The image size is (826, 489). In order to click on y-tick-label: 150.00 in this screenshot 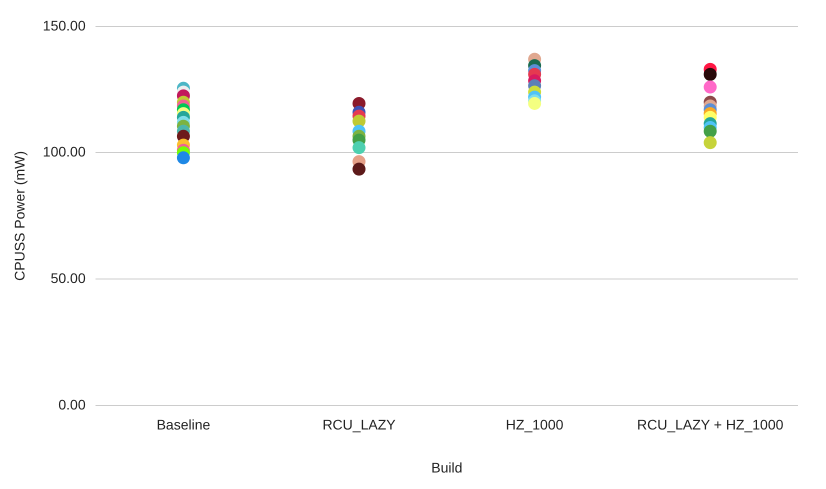, I will do `click(64, 25)`.